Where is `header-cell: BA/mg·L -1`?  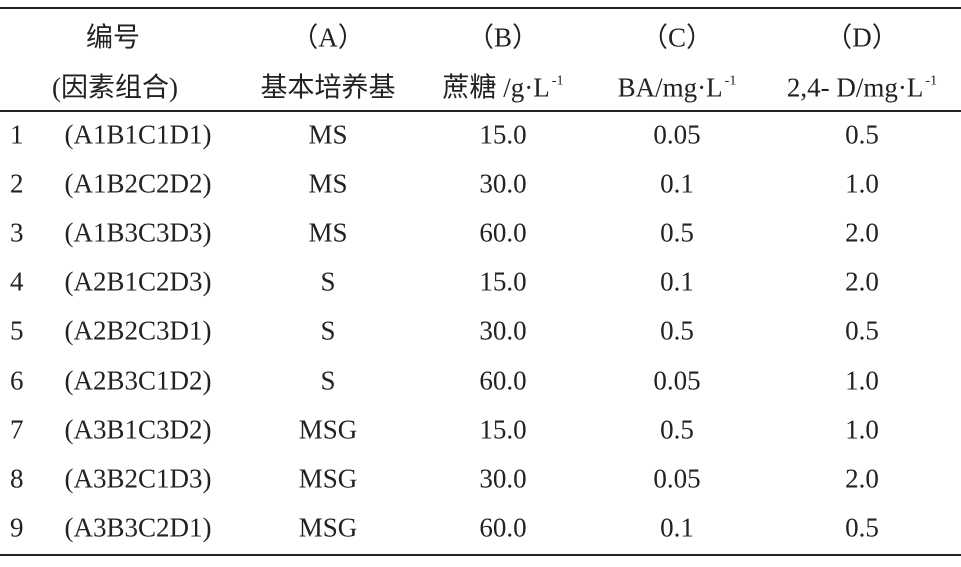 header-cell: BA/mg·L -1 is located at coordinates (677, 87).